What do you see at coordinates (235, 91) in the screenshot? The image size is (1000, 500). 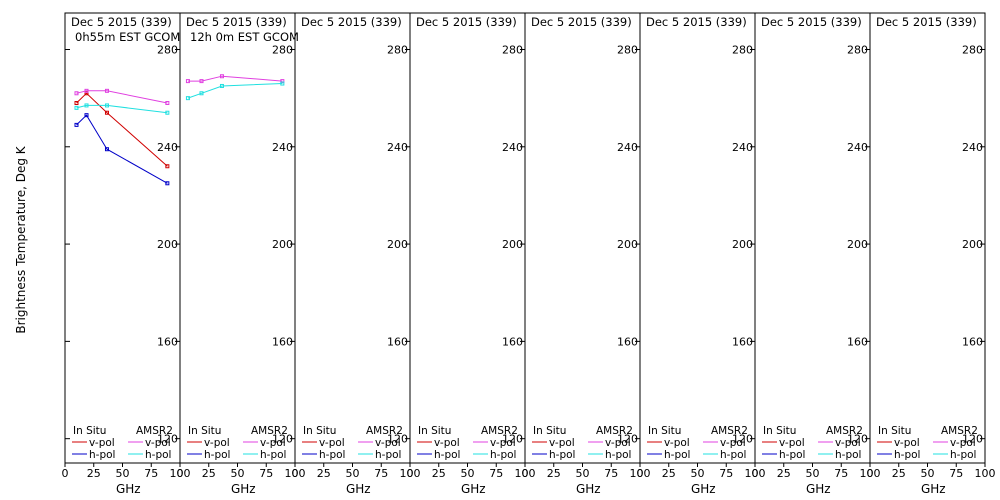 I see `series-line-amsr2-h` at bounding box center [235, 91].